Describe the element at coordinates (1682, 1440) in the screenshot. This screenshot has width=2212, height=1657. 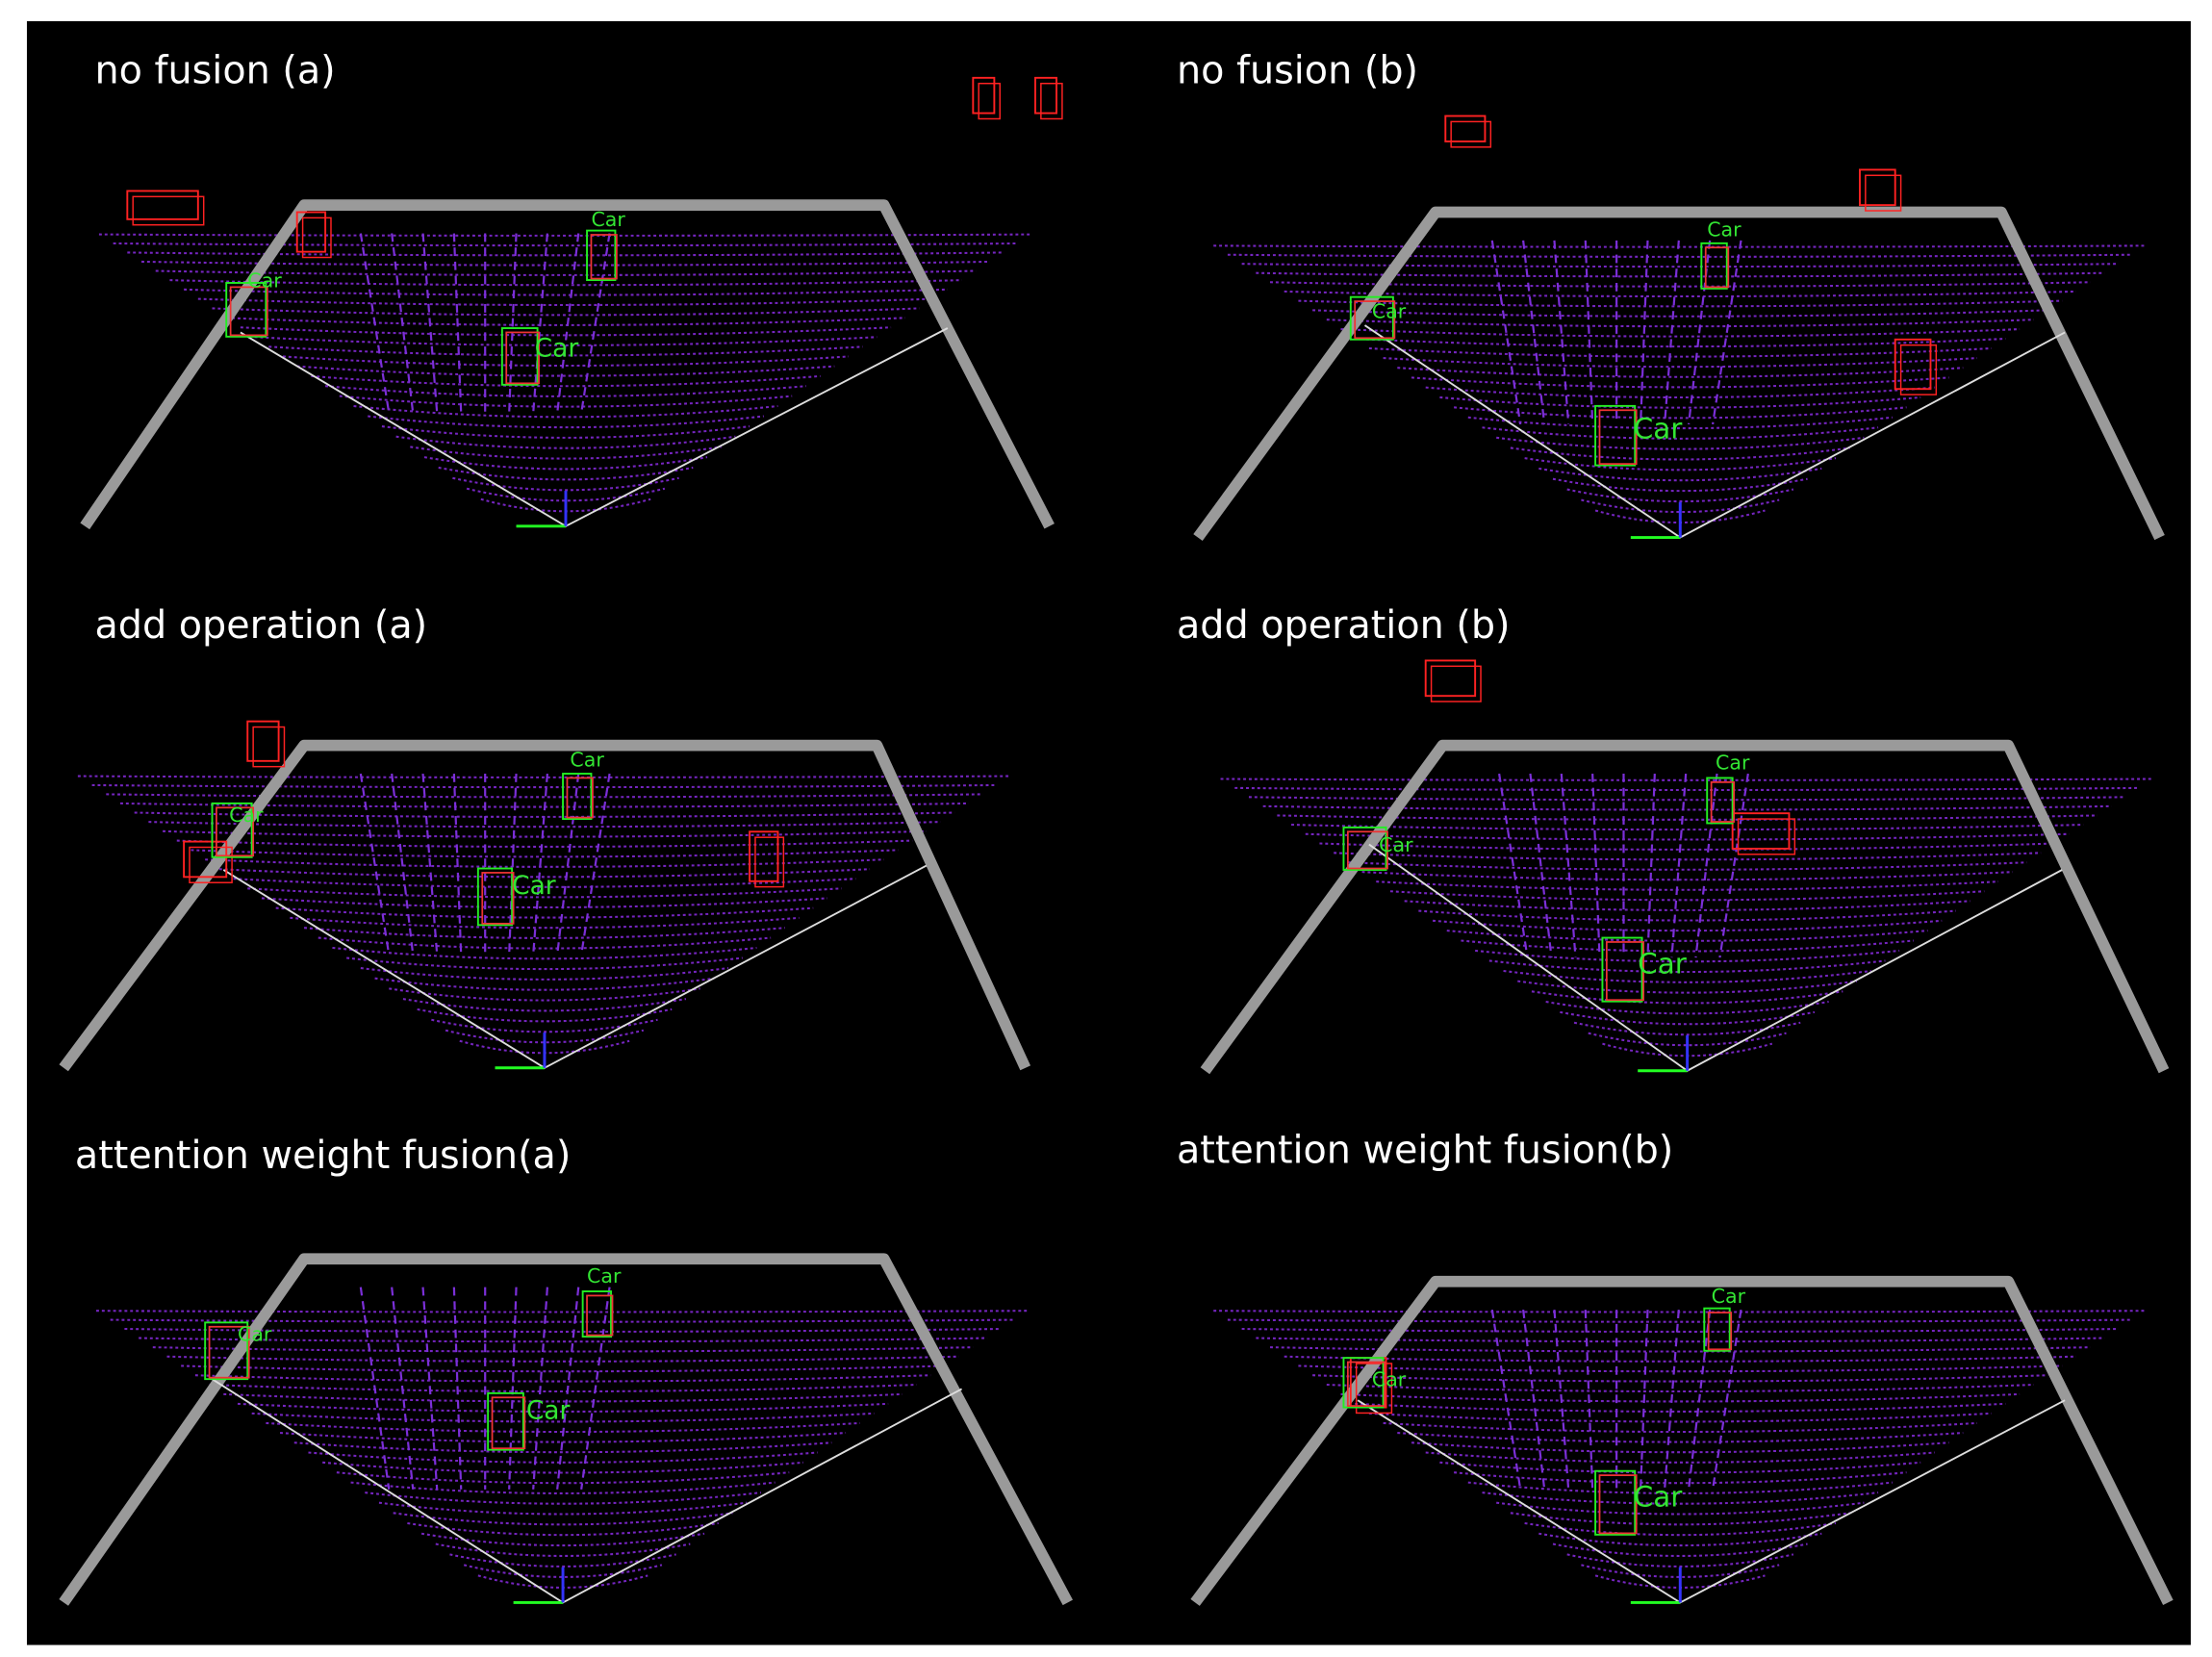
I see `road-frame` at that location.